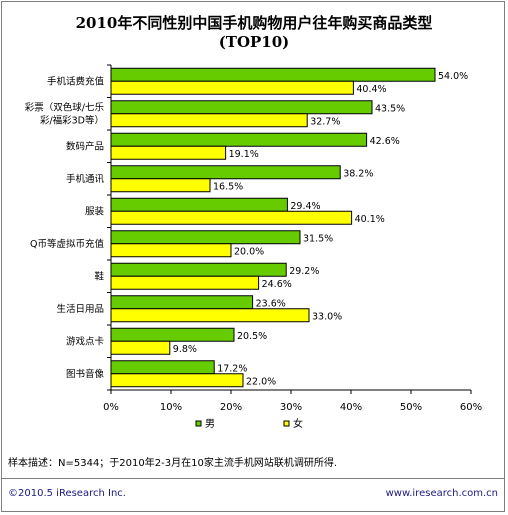 This screenshot has height=515, width=508. I want to click on x-tick-label: 10%, so click(171, 407).